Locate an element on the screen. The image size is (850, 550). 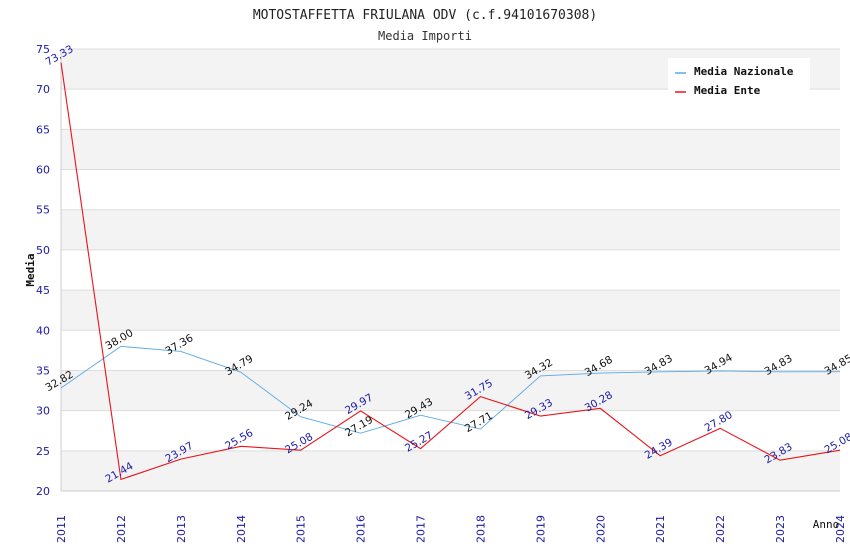
y-axis-ticks: 20 25 30 35 40 45 50 55 60 65 70 75 is located at coordinates (43, 270).